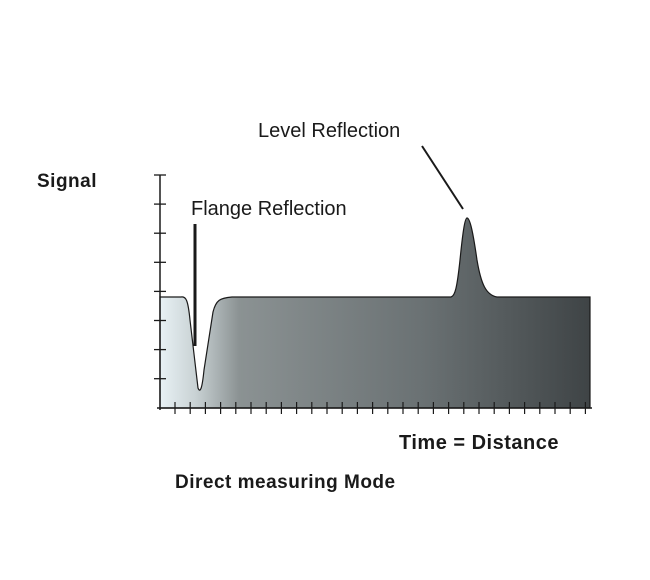 The height and width of the screenshot is (580, 650). Describe the element at coordinates (269, 209) in the screenshot. I see `flange-reflection-label: Flange Reflection` at that location.